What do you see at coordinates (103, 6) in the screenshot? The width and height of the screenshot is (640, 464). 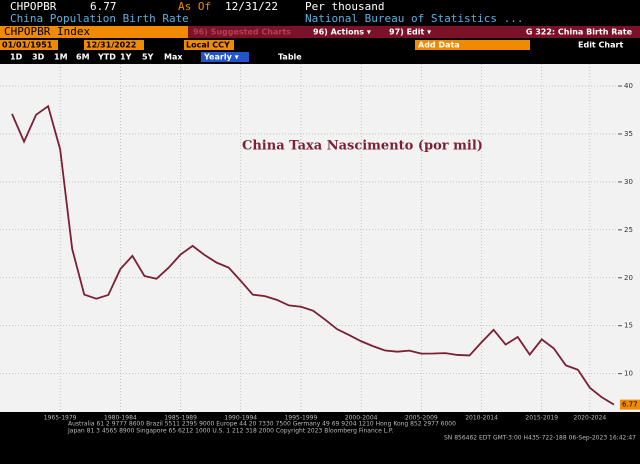 I see `last-value: 6.77` at bounding box center [103, 6].